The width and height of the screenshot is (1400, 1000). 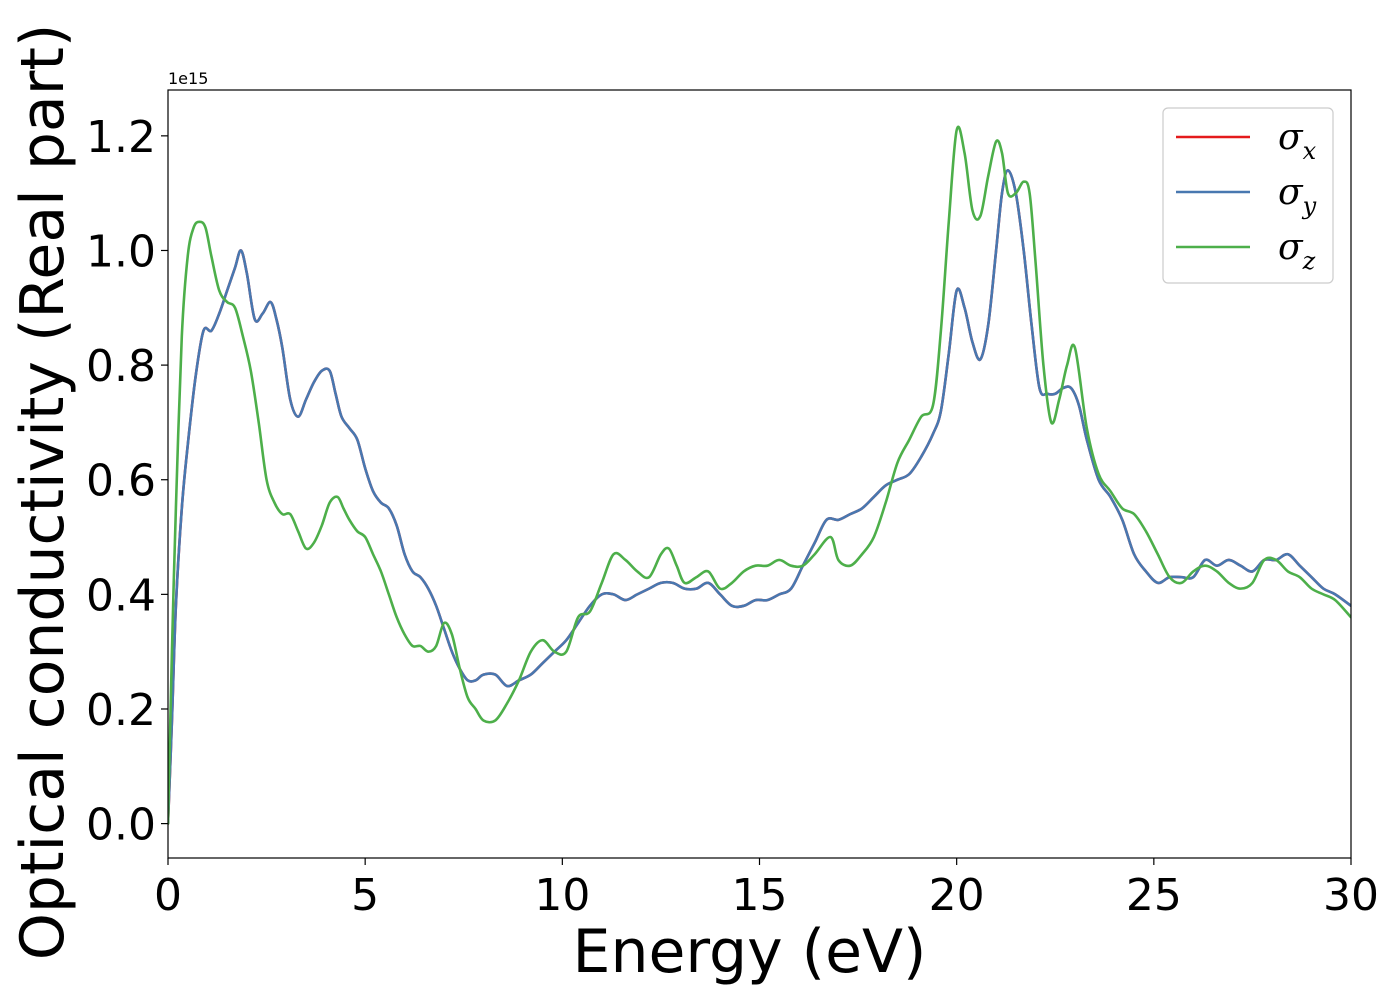 I want to click on y-offset-label: 1e15, so click(x=188, y=78).